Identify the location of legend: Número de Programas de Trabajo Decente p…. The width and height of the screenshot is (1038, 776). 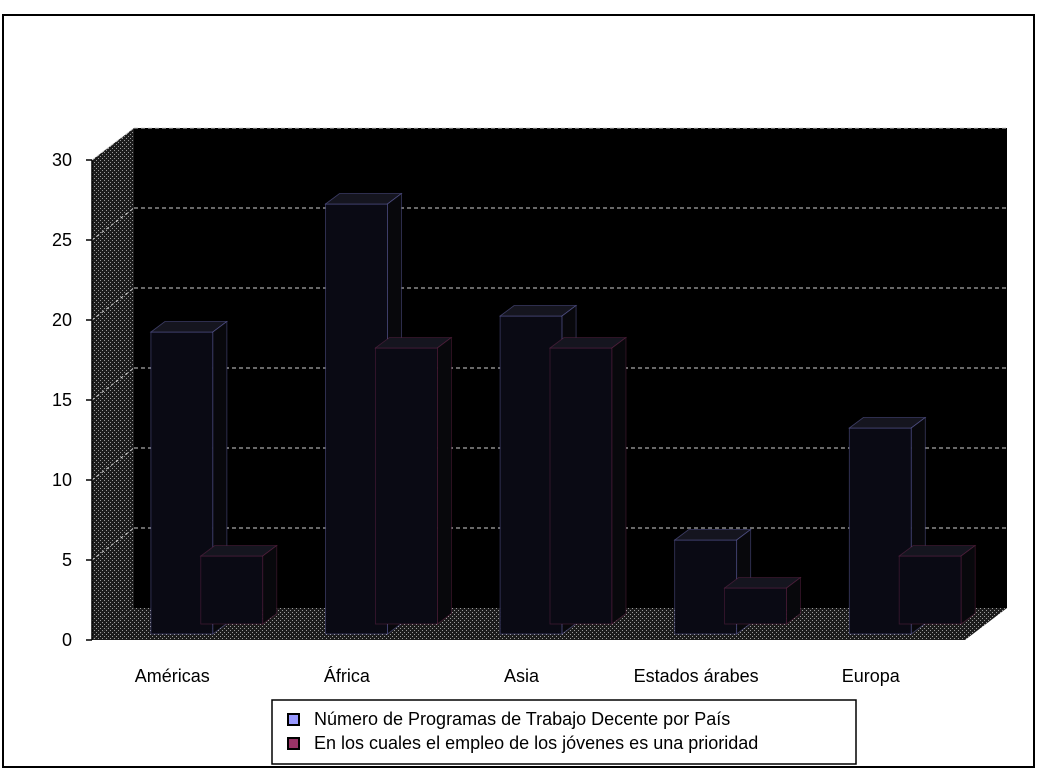
(564, 732).